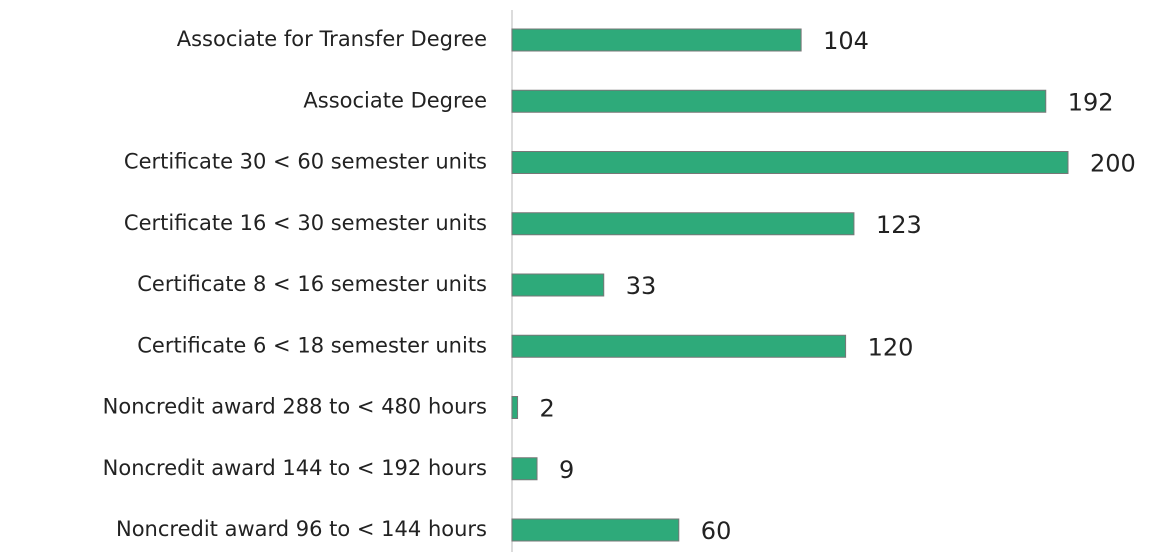 The image size is (1150, 552). Describe the element at coordinates (301, 529) in the screenshot. I see `y-tick-label: Noncredit award 96 to < 144 hours` at that location.